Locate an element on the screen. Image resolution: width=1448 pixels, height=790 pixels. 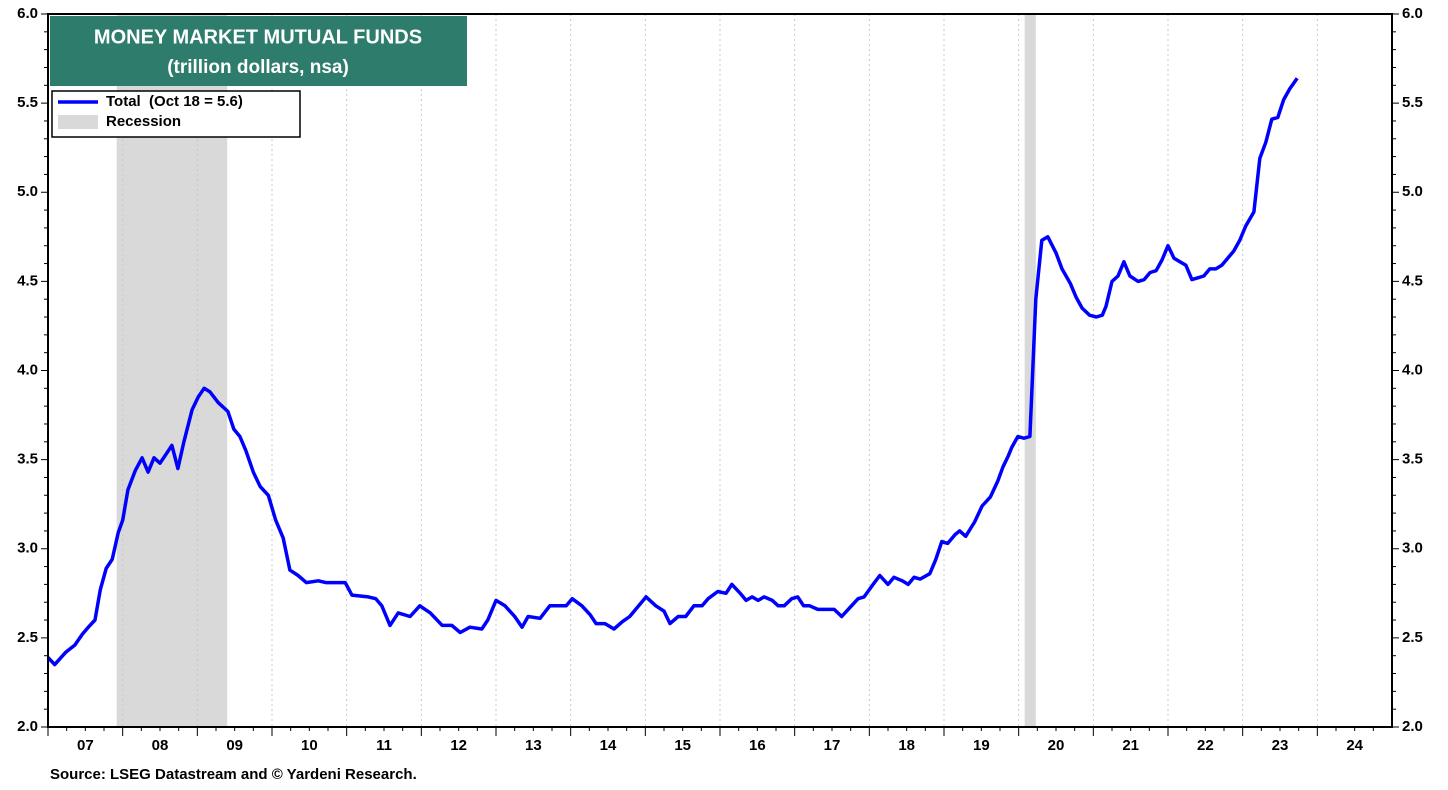
y2-tick-label: 5.5 is located at coordinates (1412, 102).